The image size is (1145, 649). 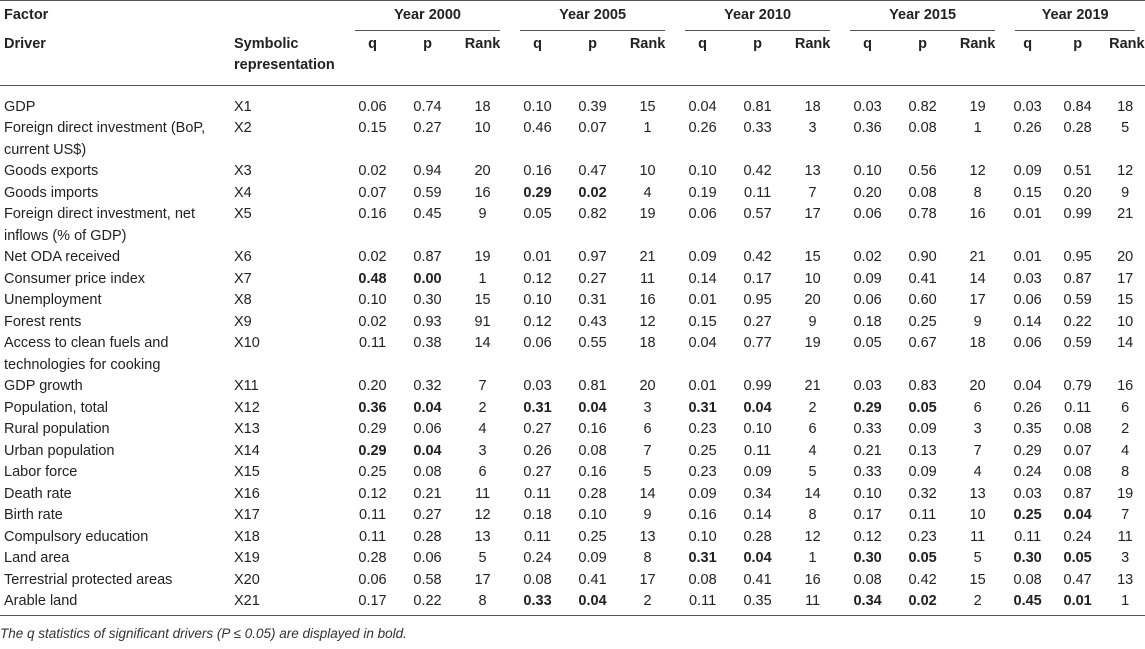 What do you see at coordinates (427, 579) in the screenshot?
I see `value-cell: 0.58` at bounding box center [427, 579].